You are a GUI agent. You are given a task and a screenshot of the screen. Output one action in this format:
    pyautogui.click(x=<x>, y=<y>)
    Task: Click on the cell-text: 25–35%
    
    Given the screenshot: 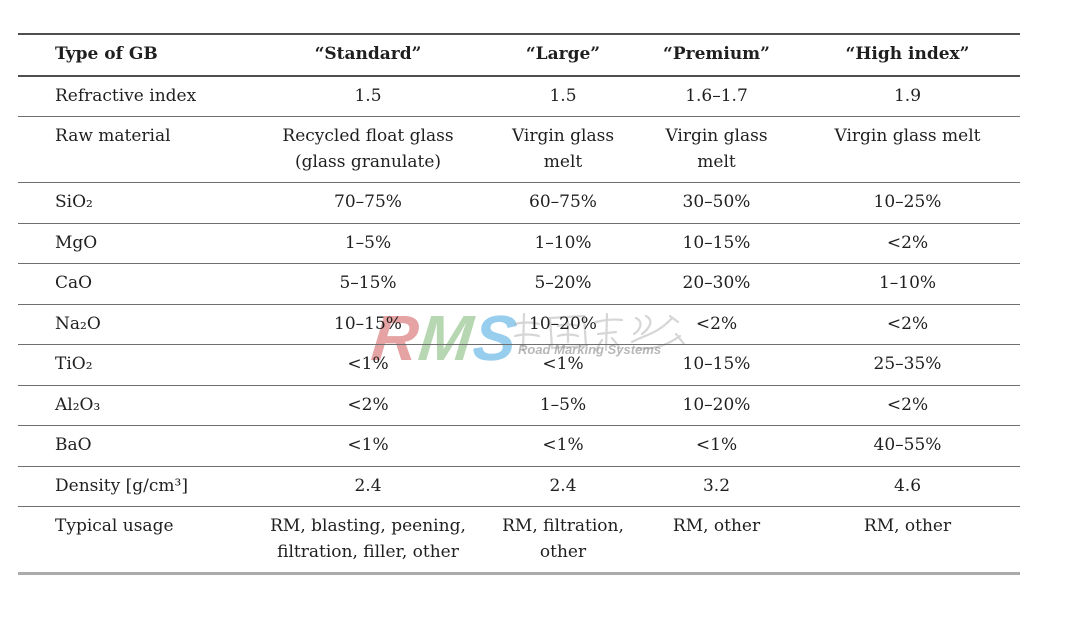 What is the action you would take?
    pyautogui.click(x=907, y=364)
    